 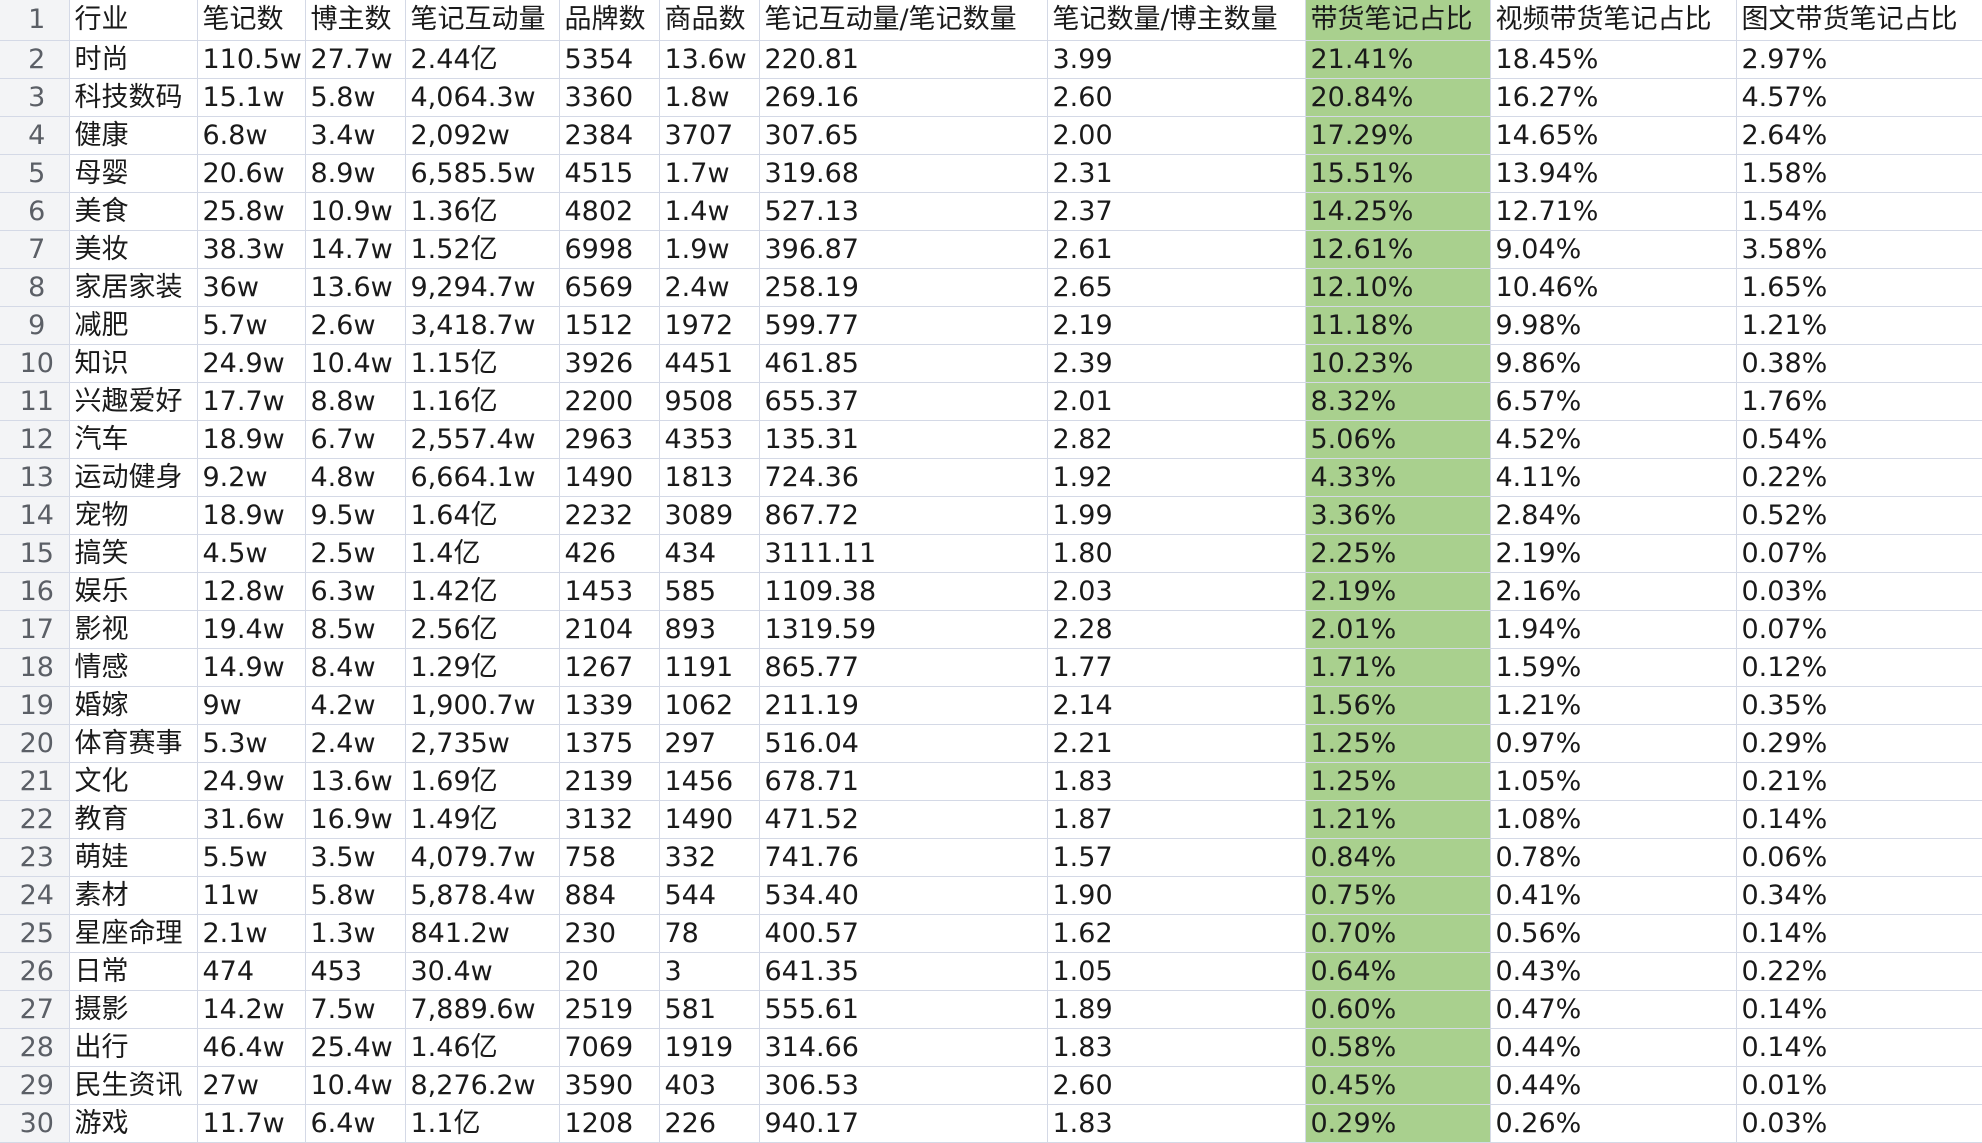 What do you see at coordinates (1176, 591) in the screenshot?
I see `table-cell: 2.03` at bounding box center [1176, 591].